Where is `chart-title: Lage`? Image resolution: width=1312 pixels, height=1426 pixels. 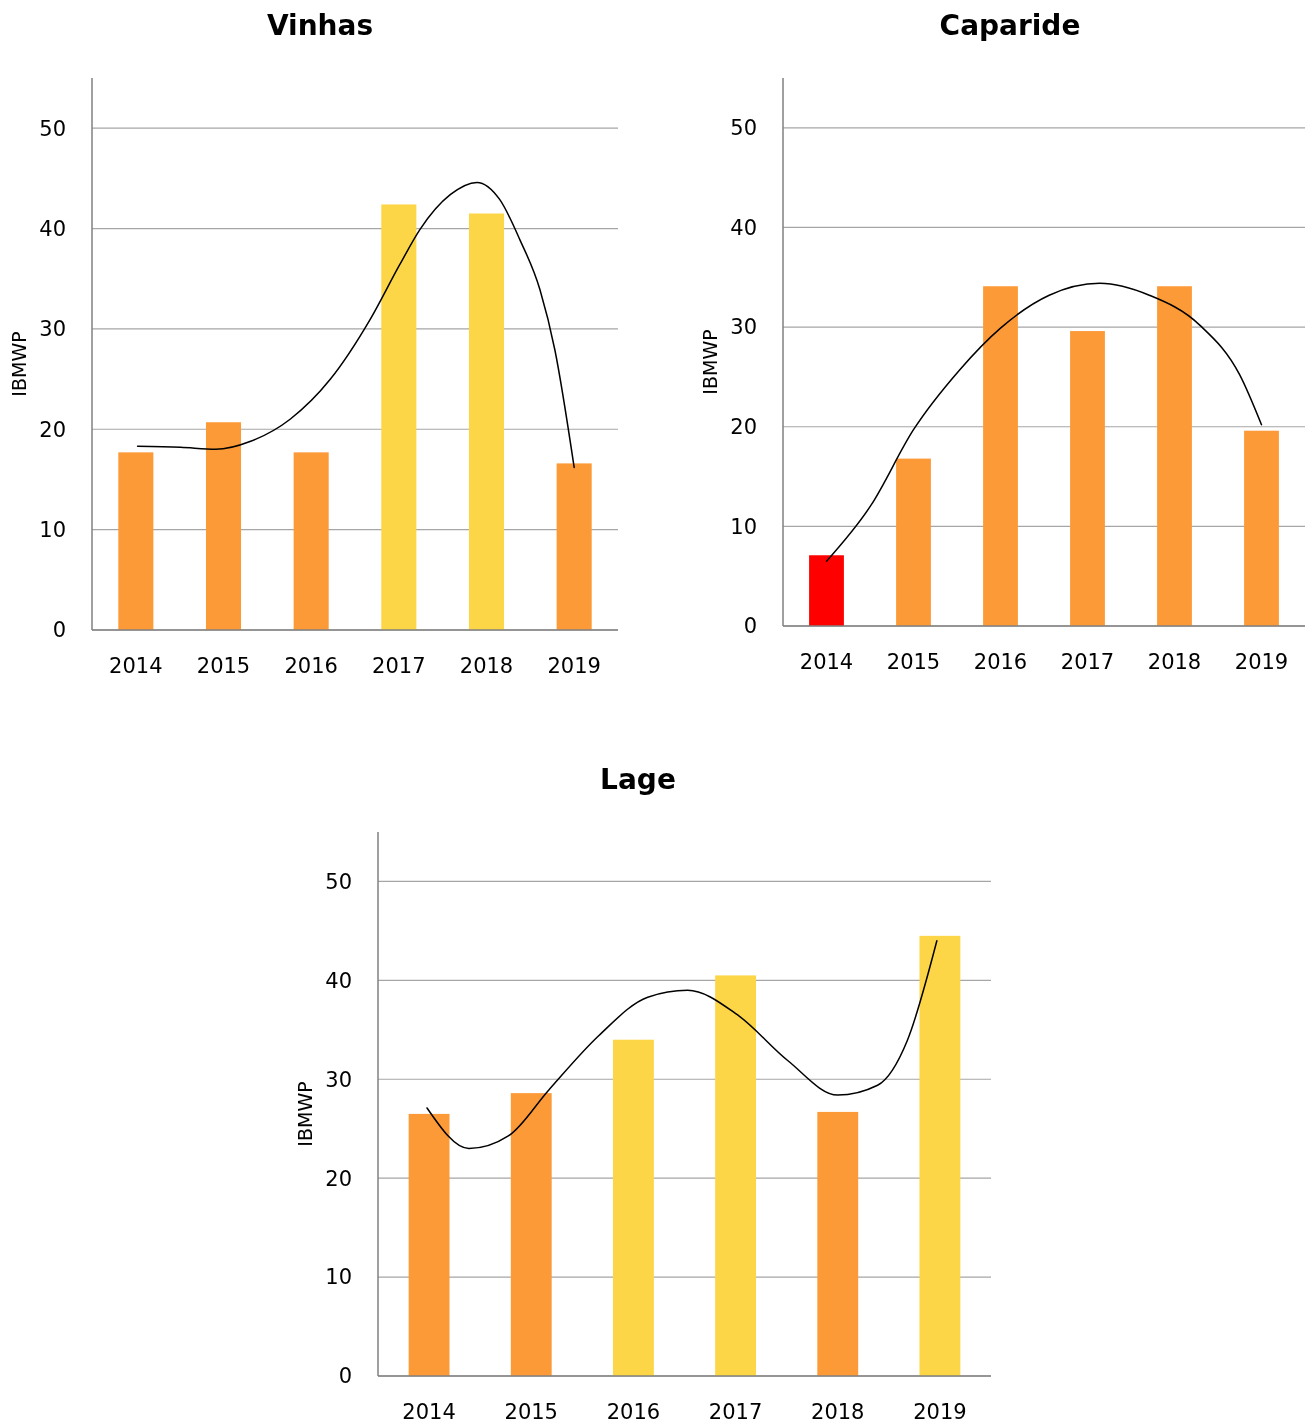 chart-title: Lage is located at coordinates (638, 779).